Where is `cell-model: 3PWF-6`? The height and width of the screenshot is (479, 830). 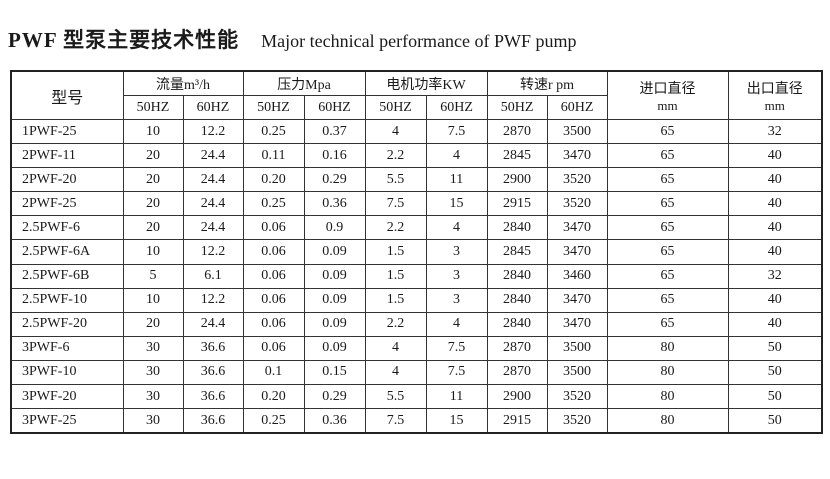 cell-model: 3PWF-6 is located at coordinates (67, 348).